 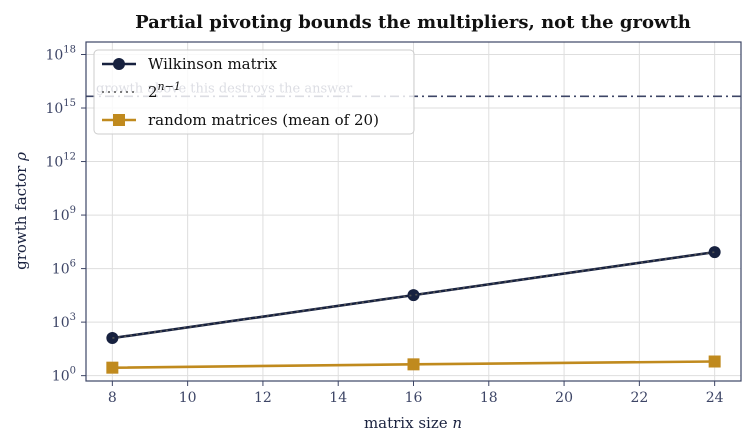 I want to click on x-tick-label: 22, so click(x=639, y=398).